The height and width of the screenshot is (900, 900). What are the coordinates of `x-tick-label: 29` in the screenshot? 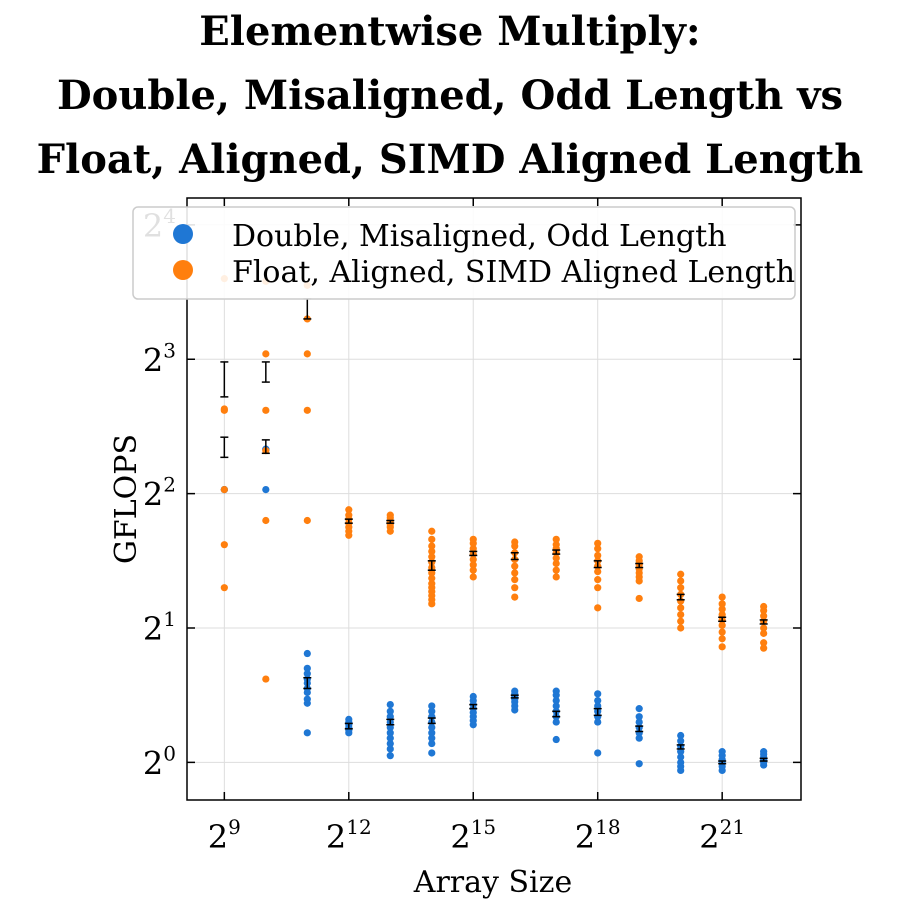 It's located at (224, 835).